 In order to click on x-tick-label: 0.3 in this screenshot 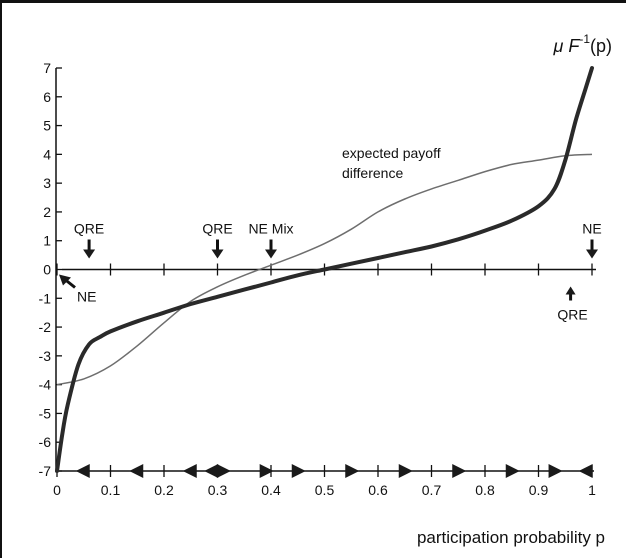, I will do `click(218, 490)`.